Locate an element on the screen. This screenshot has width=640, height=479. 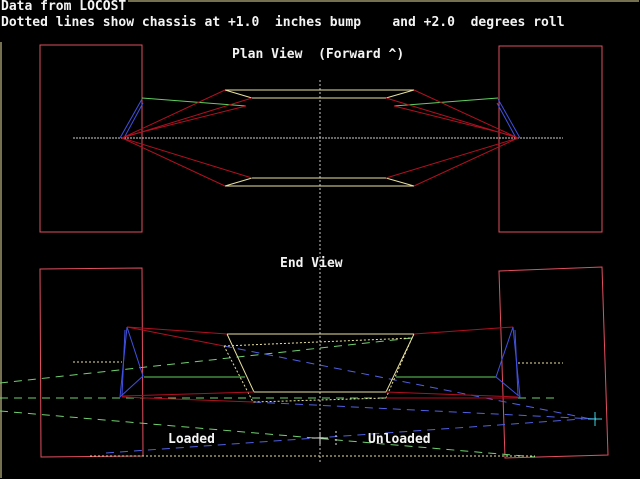
end-left-wheel is located at coordinates (91, 362).